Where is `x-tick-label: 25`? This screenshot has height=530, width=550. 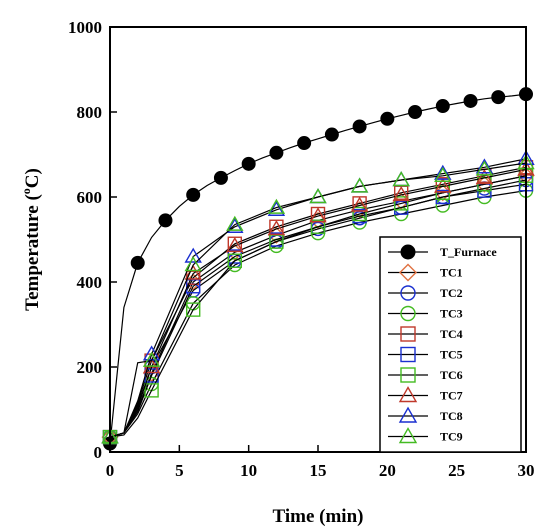 x-tick-label: 25 is located at coordinates (456, 470).